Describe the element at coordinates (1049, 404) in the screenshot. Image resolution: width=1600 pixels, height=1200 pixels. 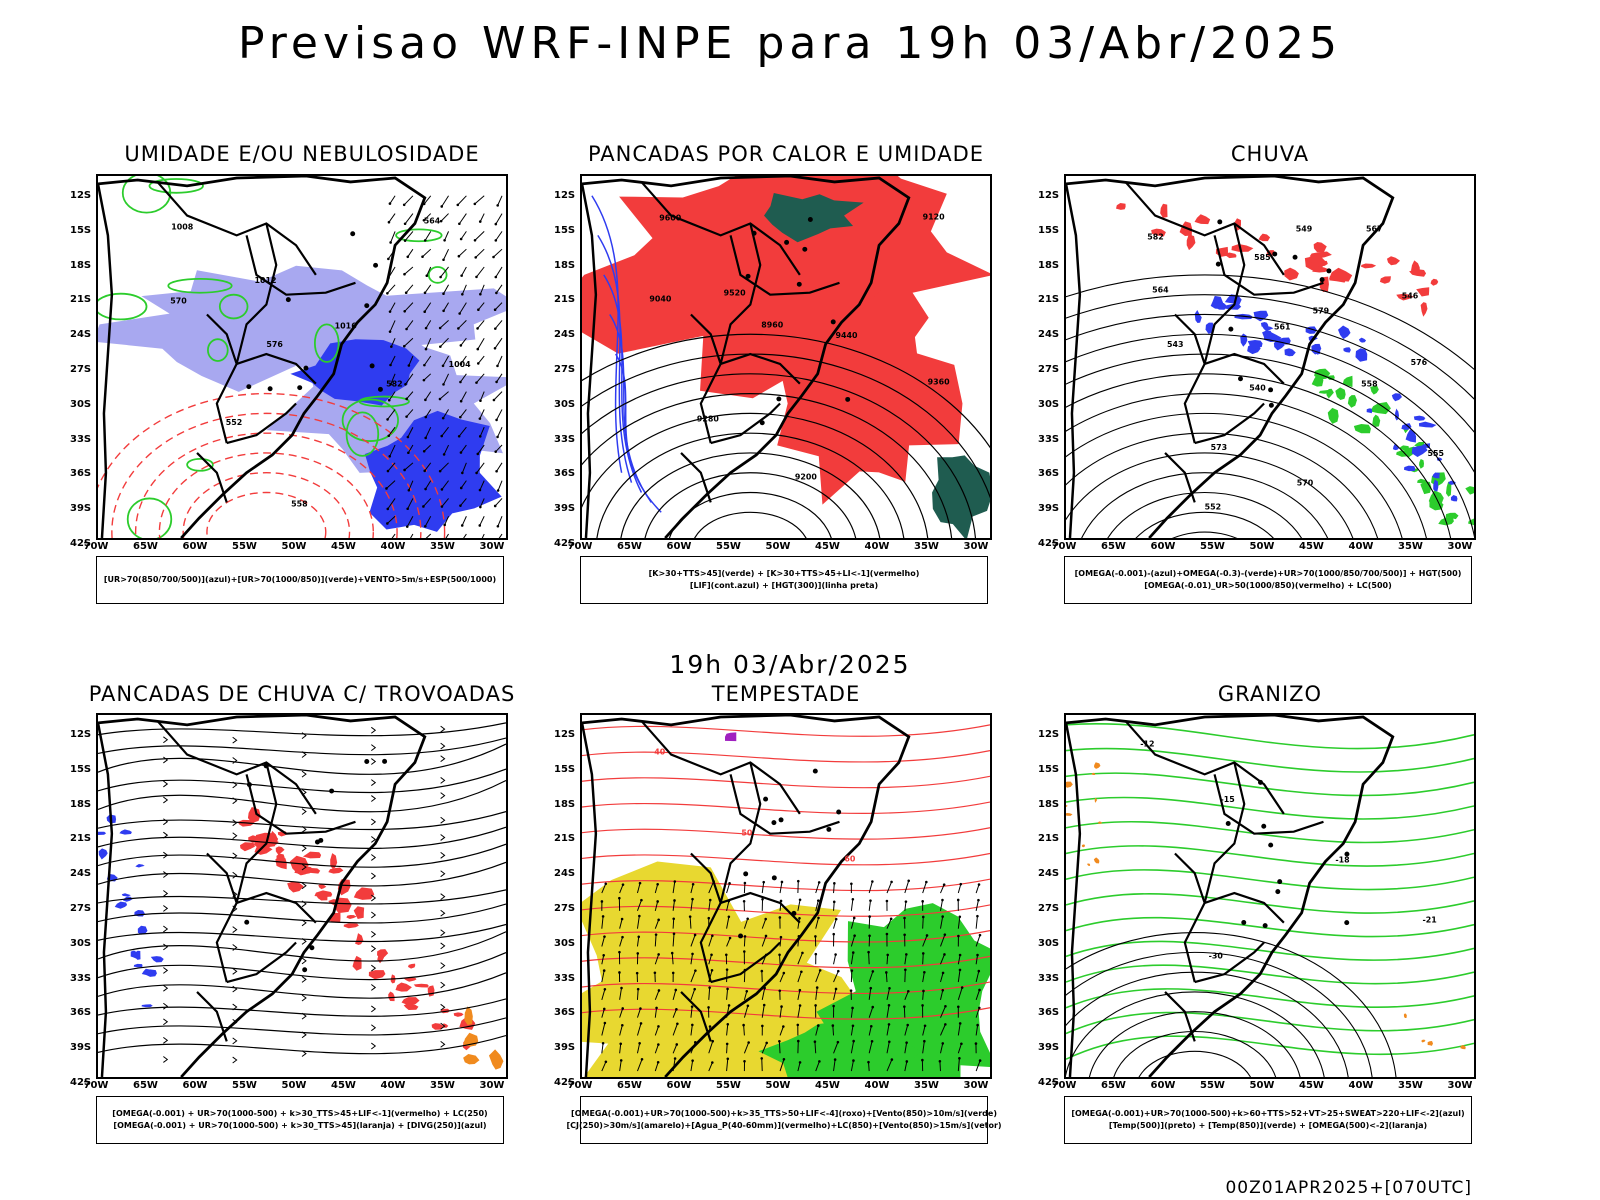
I see `lat-tick-label: 30S` at that location.